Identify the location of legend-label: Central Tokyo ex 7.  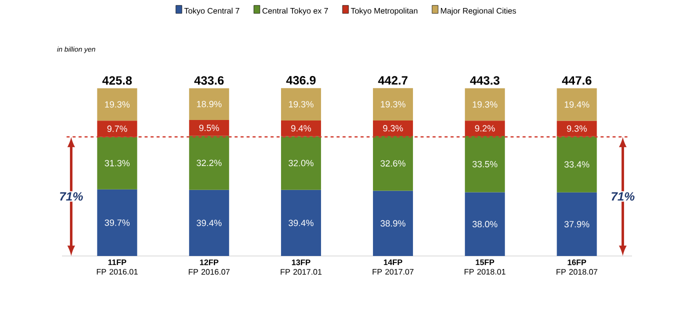
(295, 12).